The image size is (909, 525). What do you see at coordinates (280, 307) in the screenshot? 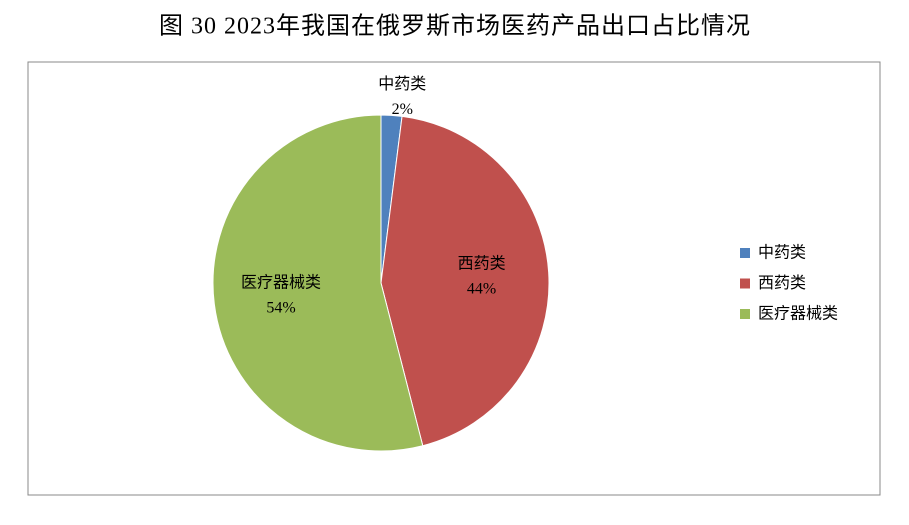
I see `slice-value: 54%` at bounding box center [280, 307].